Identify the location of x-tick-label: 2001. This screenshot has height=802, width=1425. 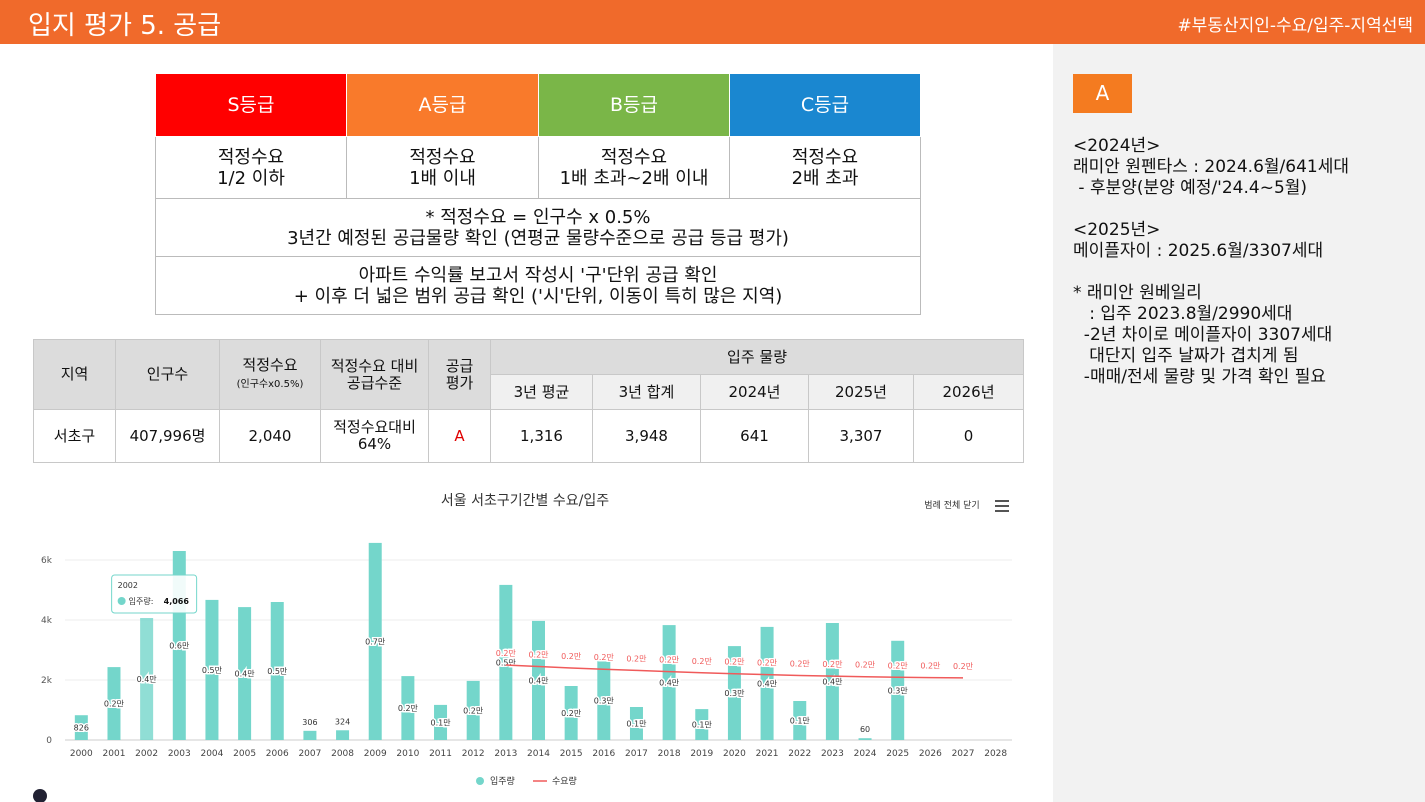
(114, 754).